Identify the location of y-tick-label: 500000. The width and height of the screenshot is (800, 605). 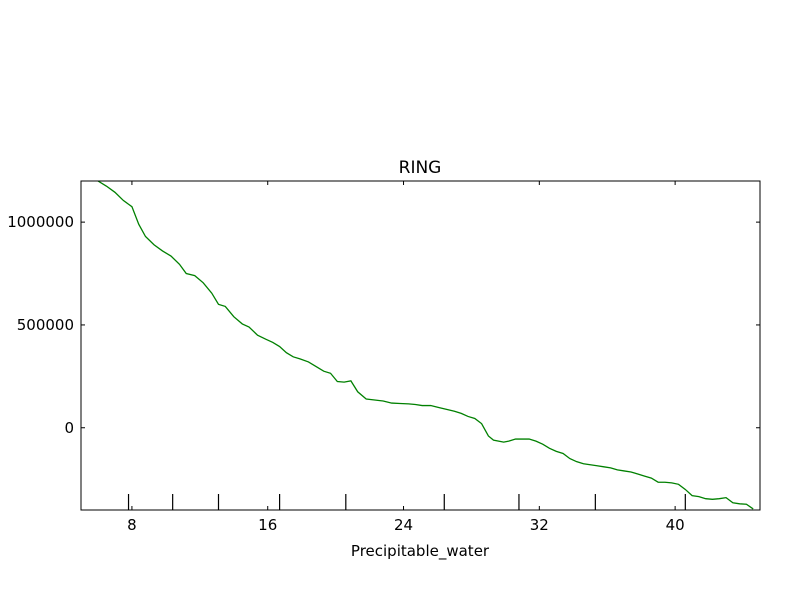
(45, 325).